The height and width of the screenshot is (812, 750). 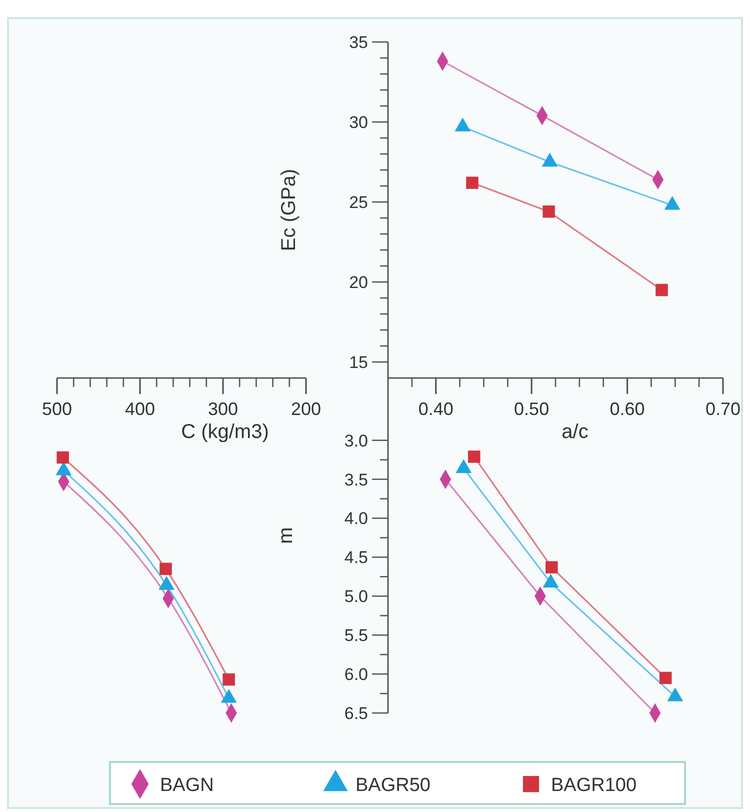 I want to click on y-tick-label: 5.5, so click(x=356, y=636).